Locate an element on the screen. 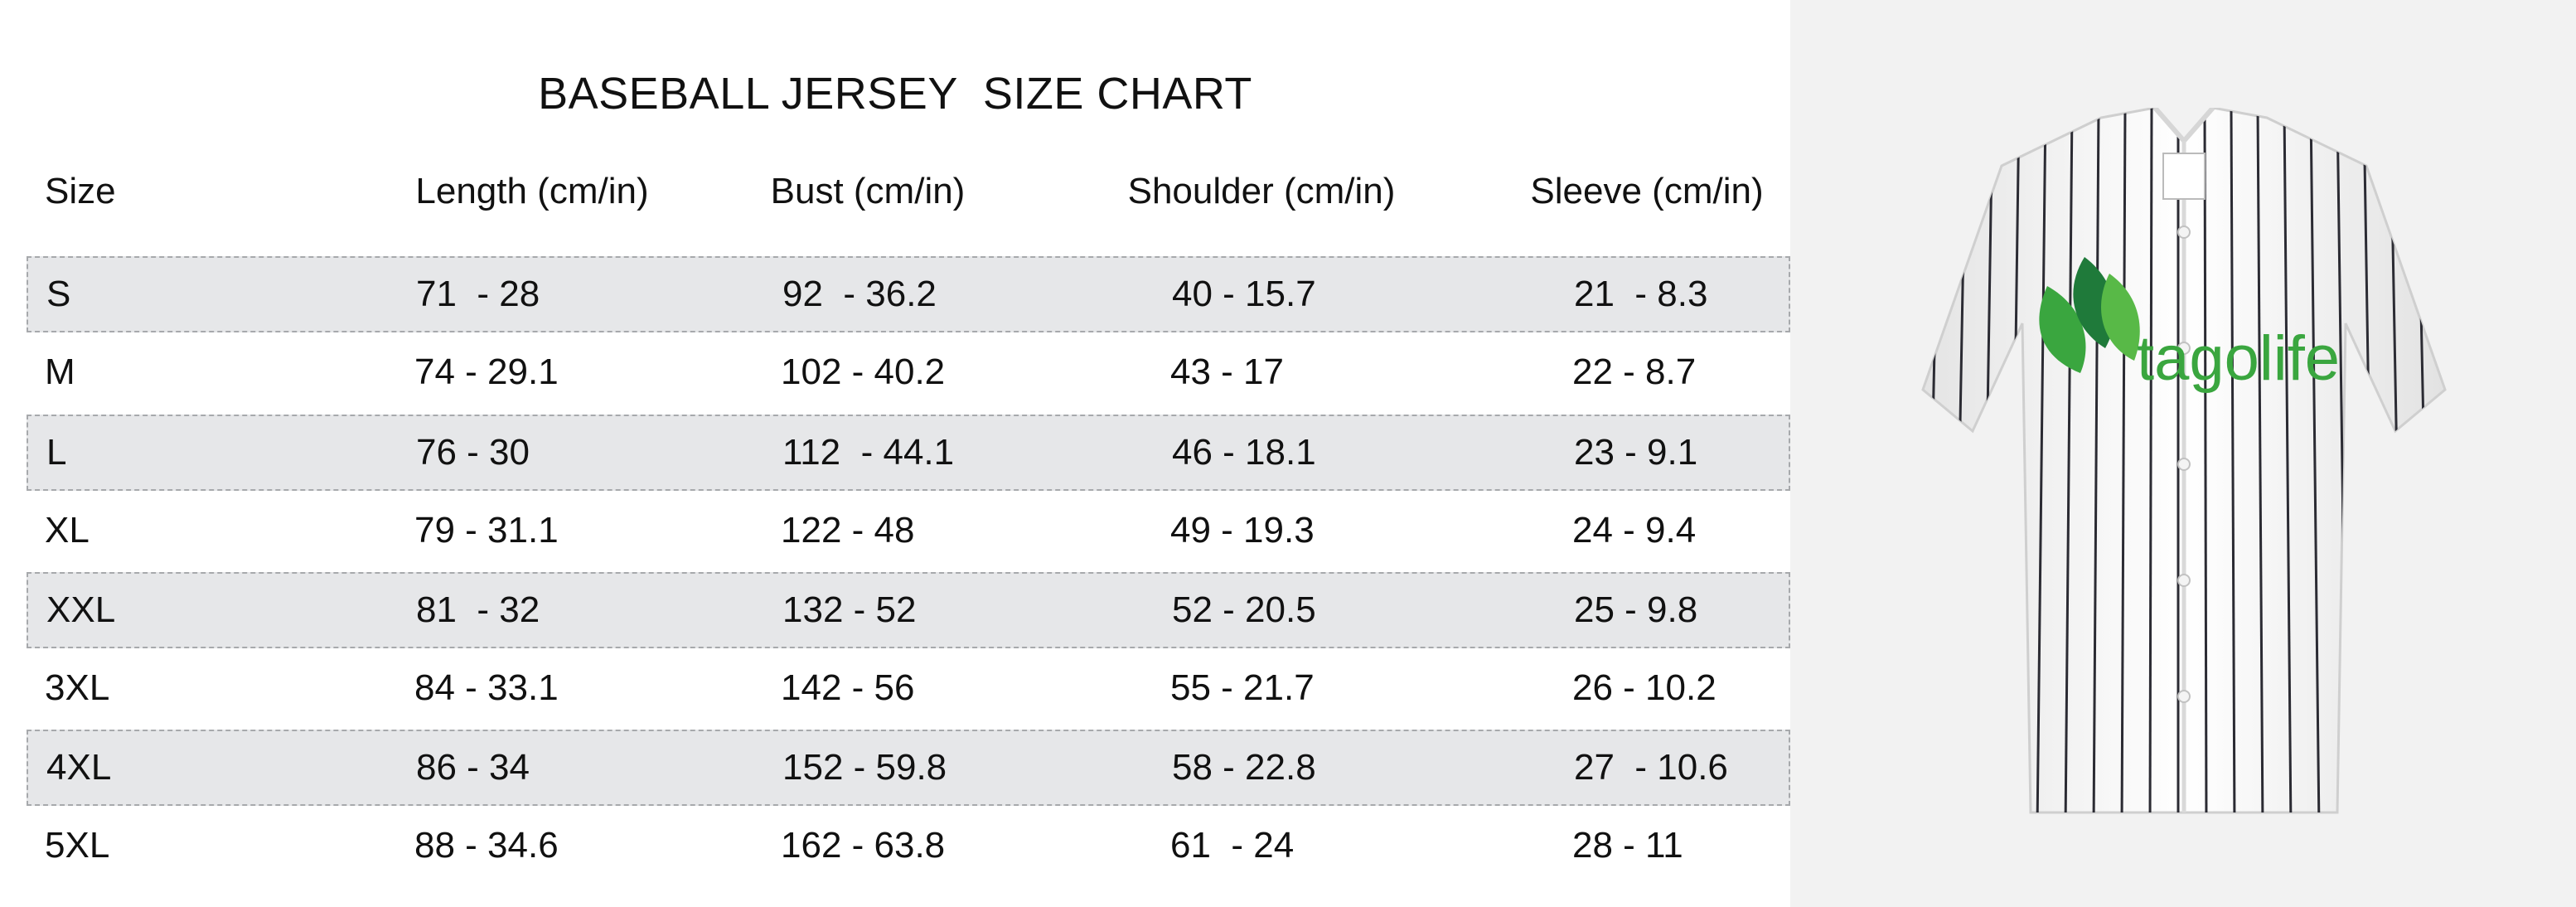 The width and height of the screenshot is (2576, 907). bust-cell: 122 - 48 is located at coordinates (848, 530).